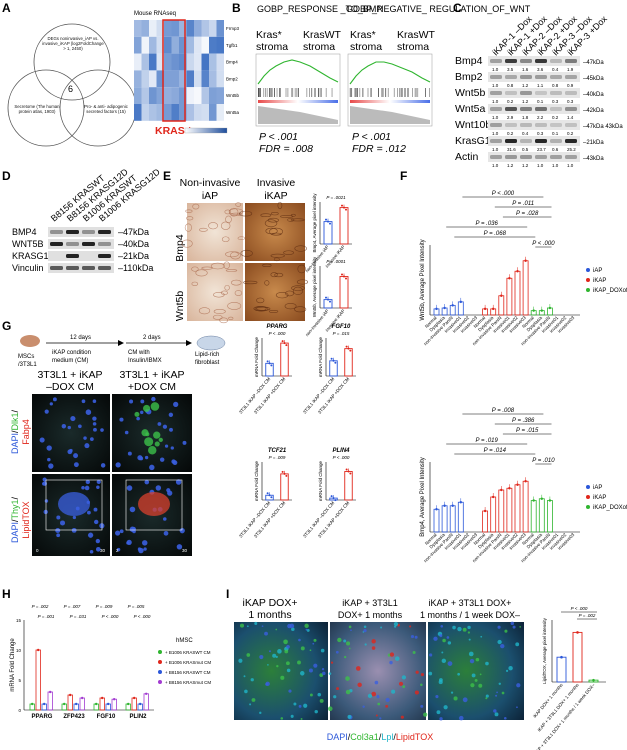  What do you see at coordinates (540, 133) in the screenshot?
I see `c-band-value: 0.3` at bounding box center [540, 133].